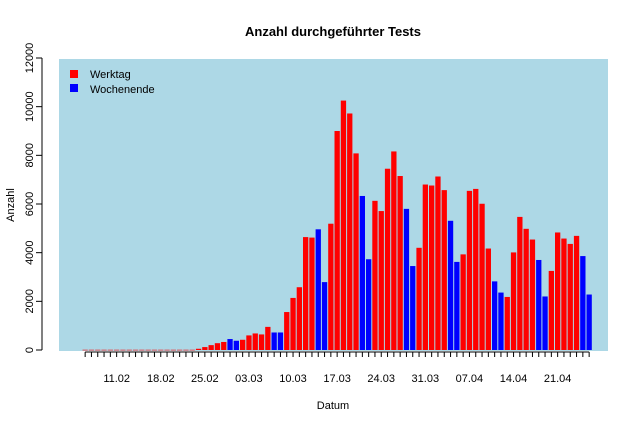 This screenshot has width=640, height=426. Describe the element at coordinates (274, 341) in the screenshot. I see `bar-07.03` at that location.